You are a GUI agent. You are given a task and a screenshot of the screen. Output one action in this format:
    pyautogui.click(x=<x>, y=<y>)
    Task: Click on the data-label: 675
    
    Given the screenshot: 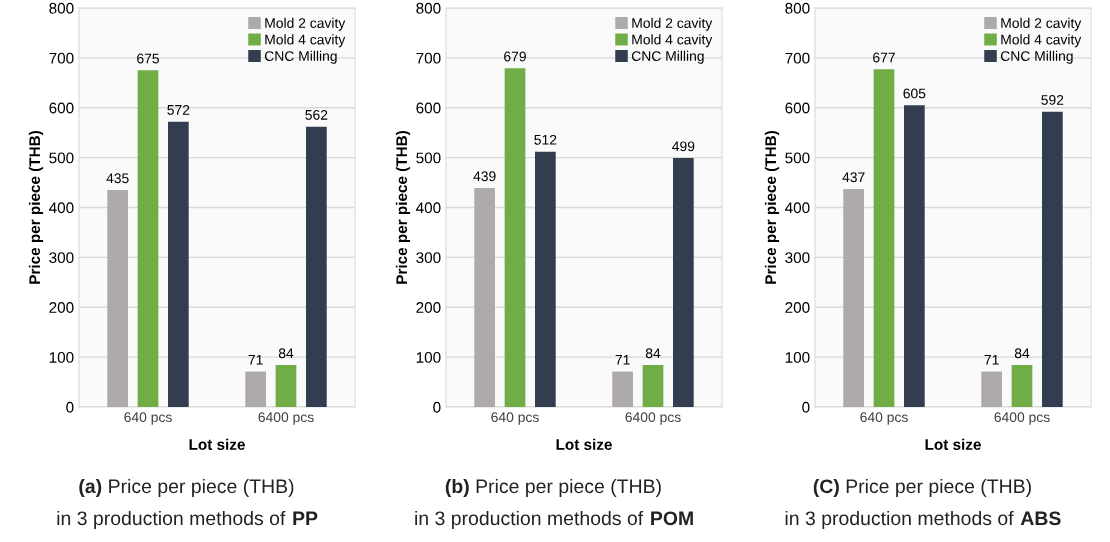 What is the action you would take?
    pyautogui.click(x=148, y=58)
    